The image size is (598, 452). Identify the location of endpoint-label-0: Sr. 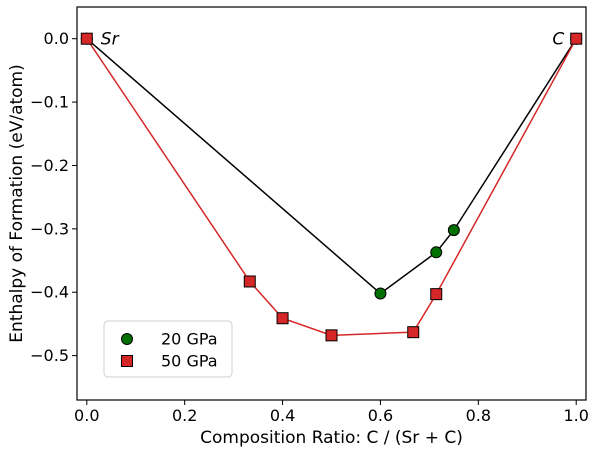
(110, 40).